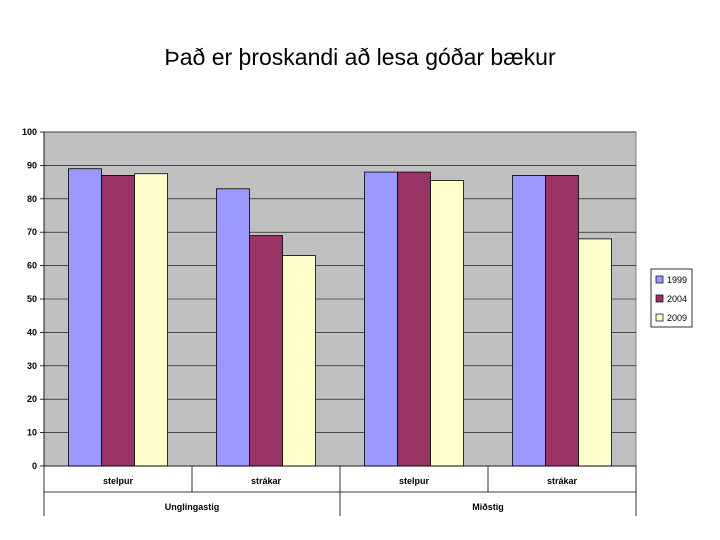 The image size is (720, 540). What do you see at coordinates (192, 507) in the screenshot?
I see `x-group-label: Unglingastig` at bounding box center [192, 507].